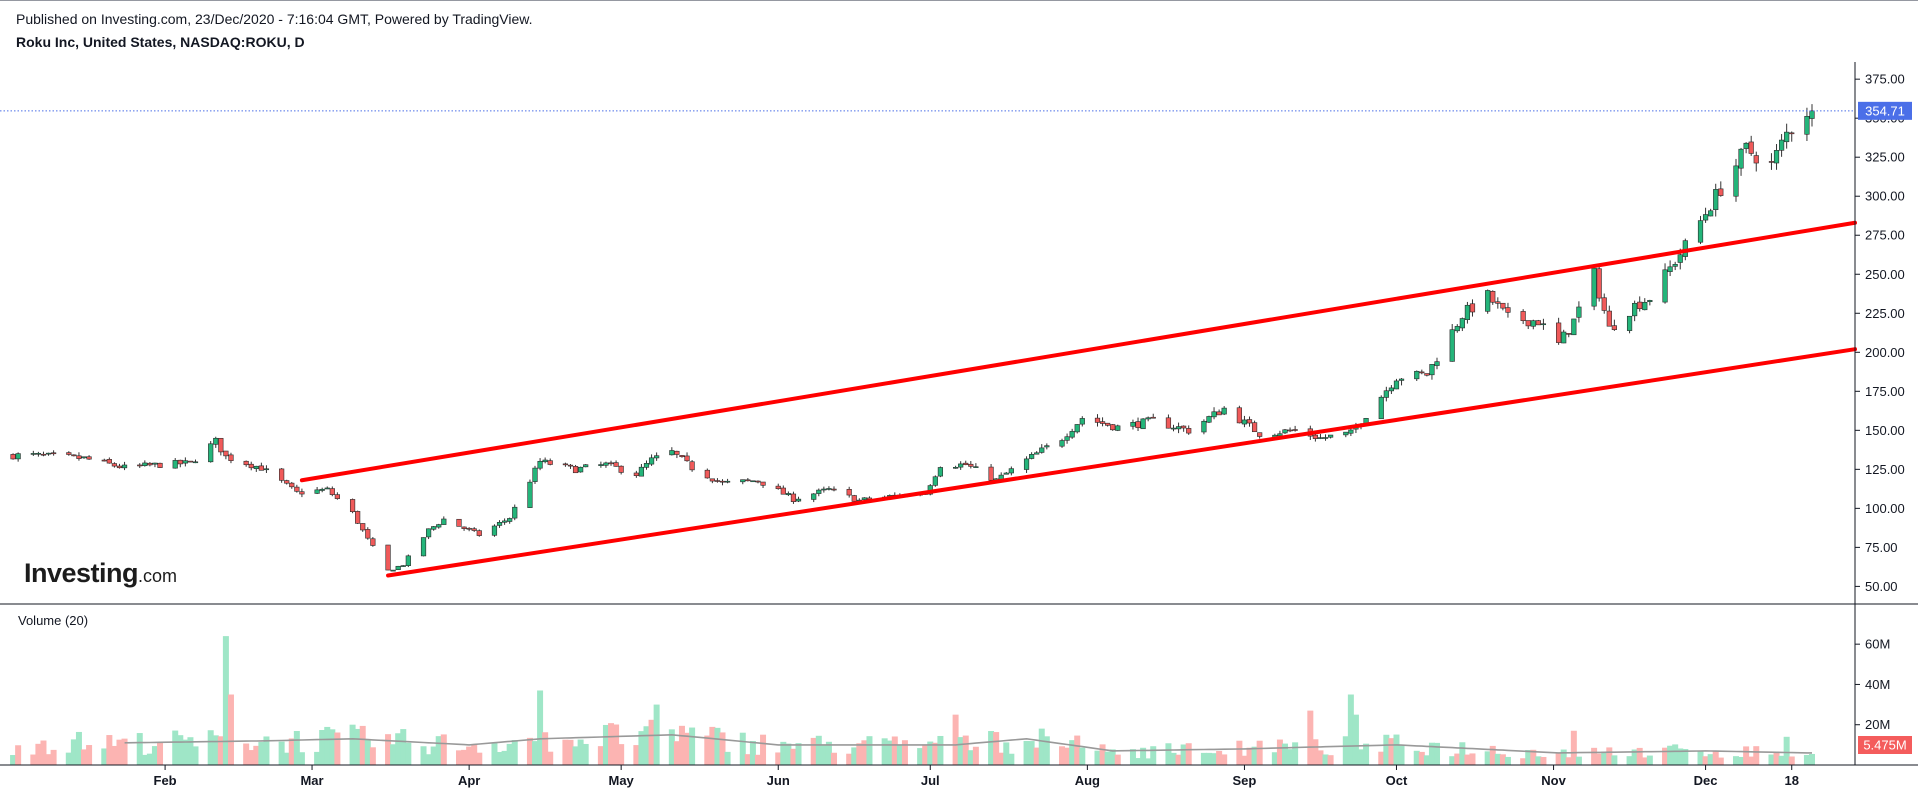 The height and width of the screenshot is (796, 1918). What do you see at coordinates (311, 780) in the screenshot?
I see `x-tick-label: Mar` at bounding box center [311, 780].